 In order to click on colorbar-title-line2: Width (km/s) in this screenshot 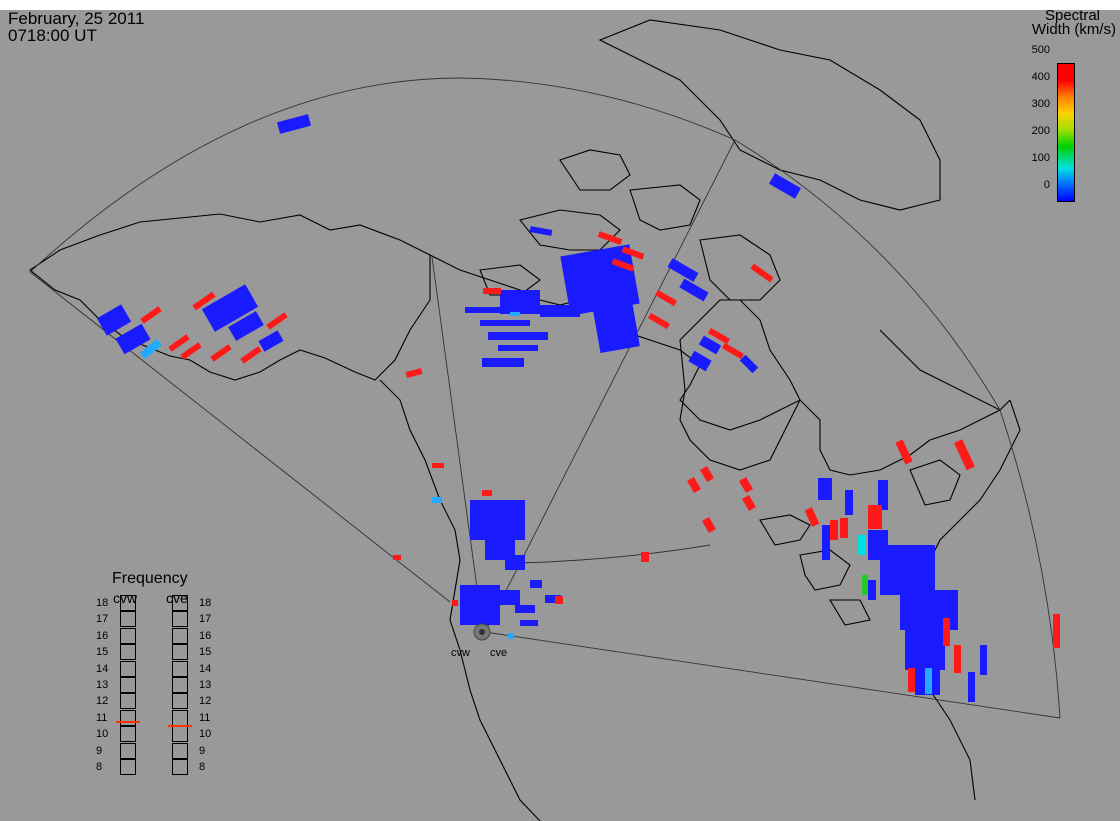, I will do `click(1073, 29)`.